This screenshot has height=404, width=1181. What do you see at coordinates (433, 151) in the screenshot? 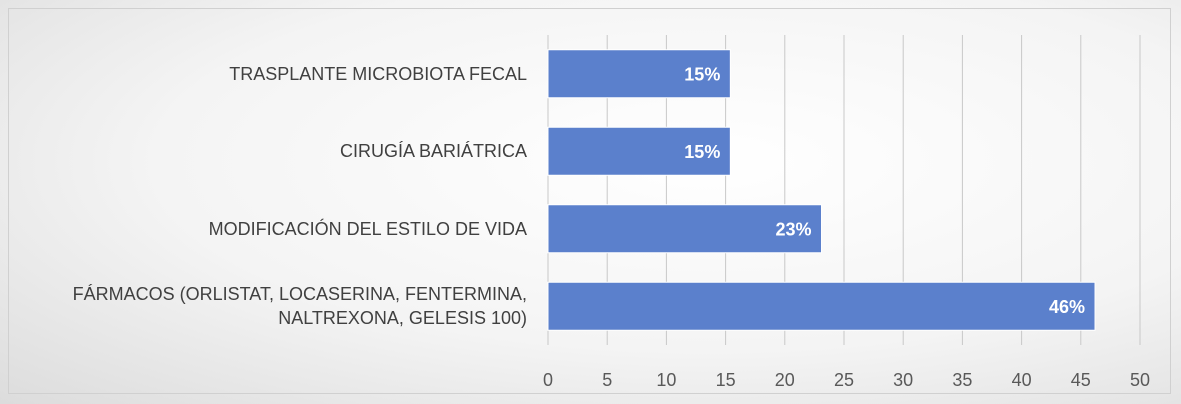
I see `y-tick-label: CIRUGÍA BARIÁTRICA` at bounding box center [433, 151].